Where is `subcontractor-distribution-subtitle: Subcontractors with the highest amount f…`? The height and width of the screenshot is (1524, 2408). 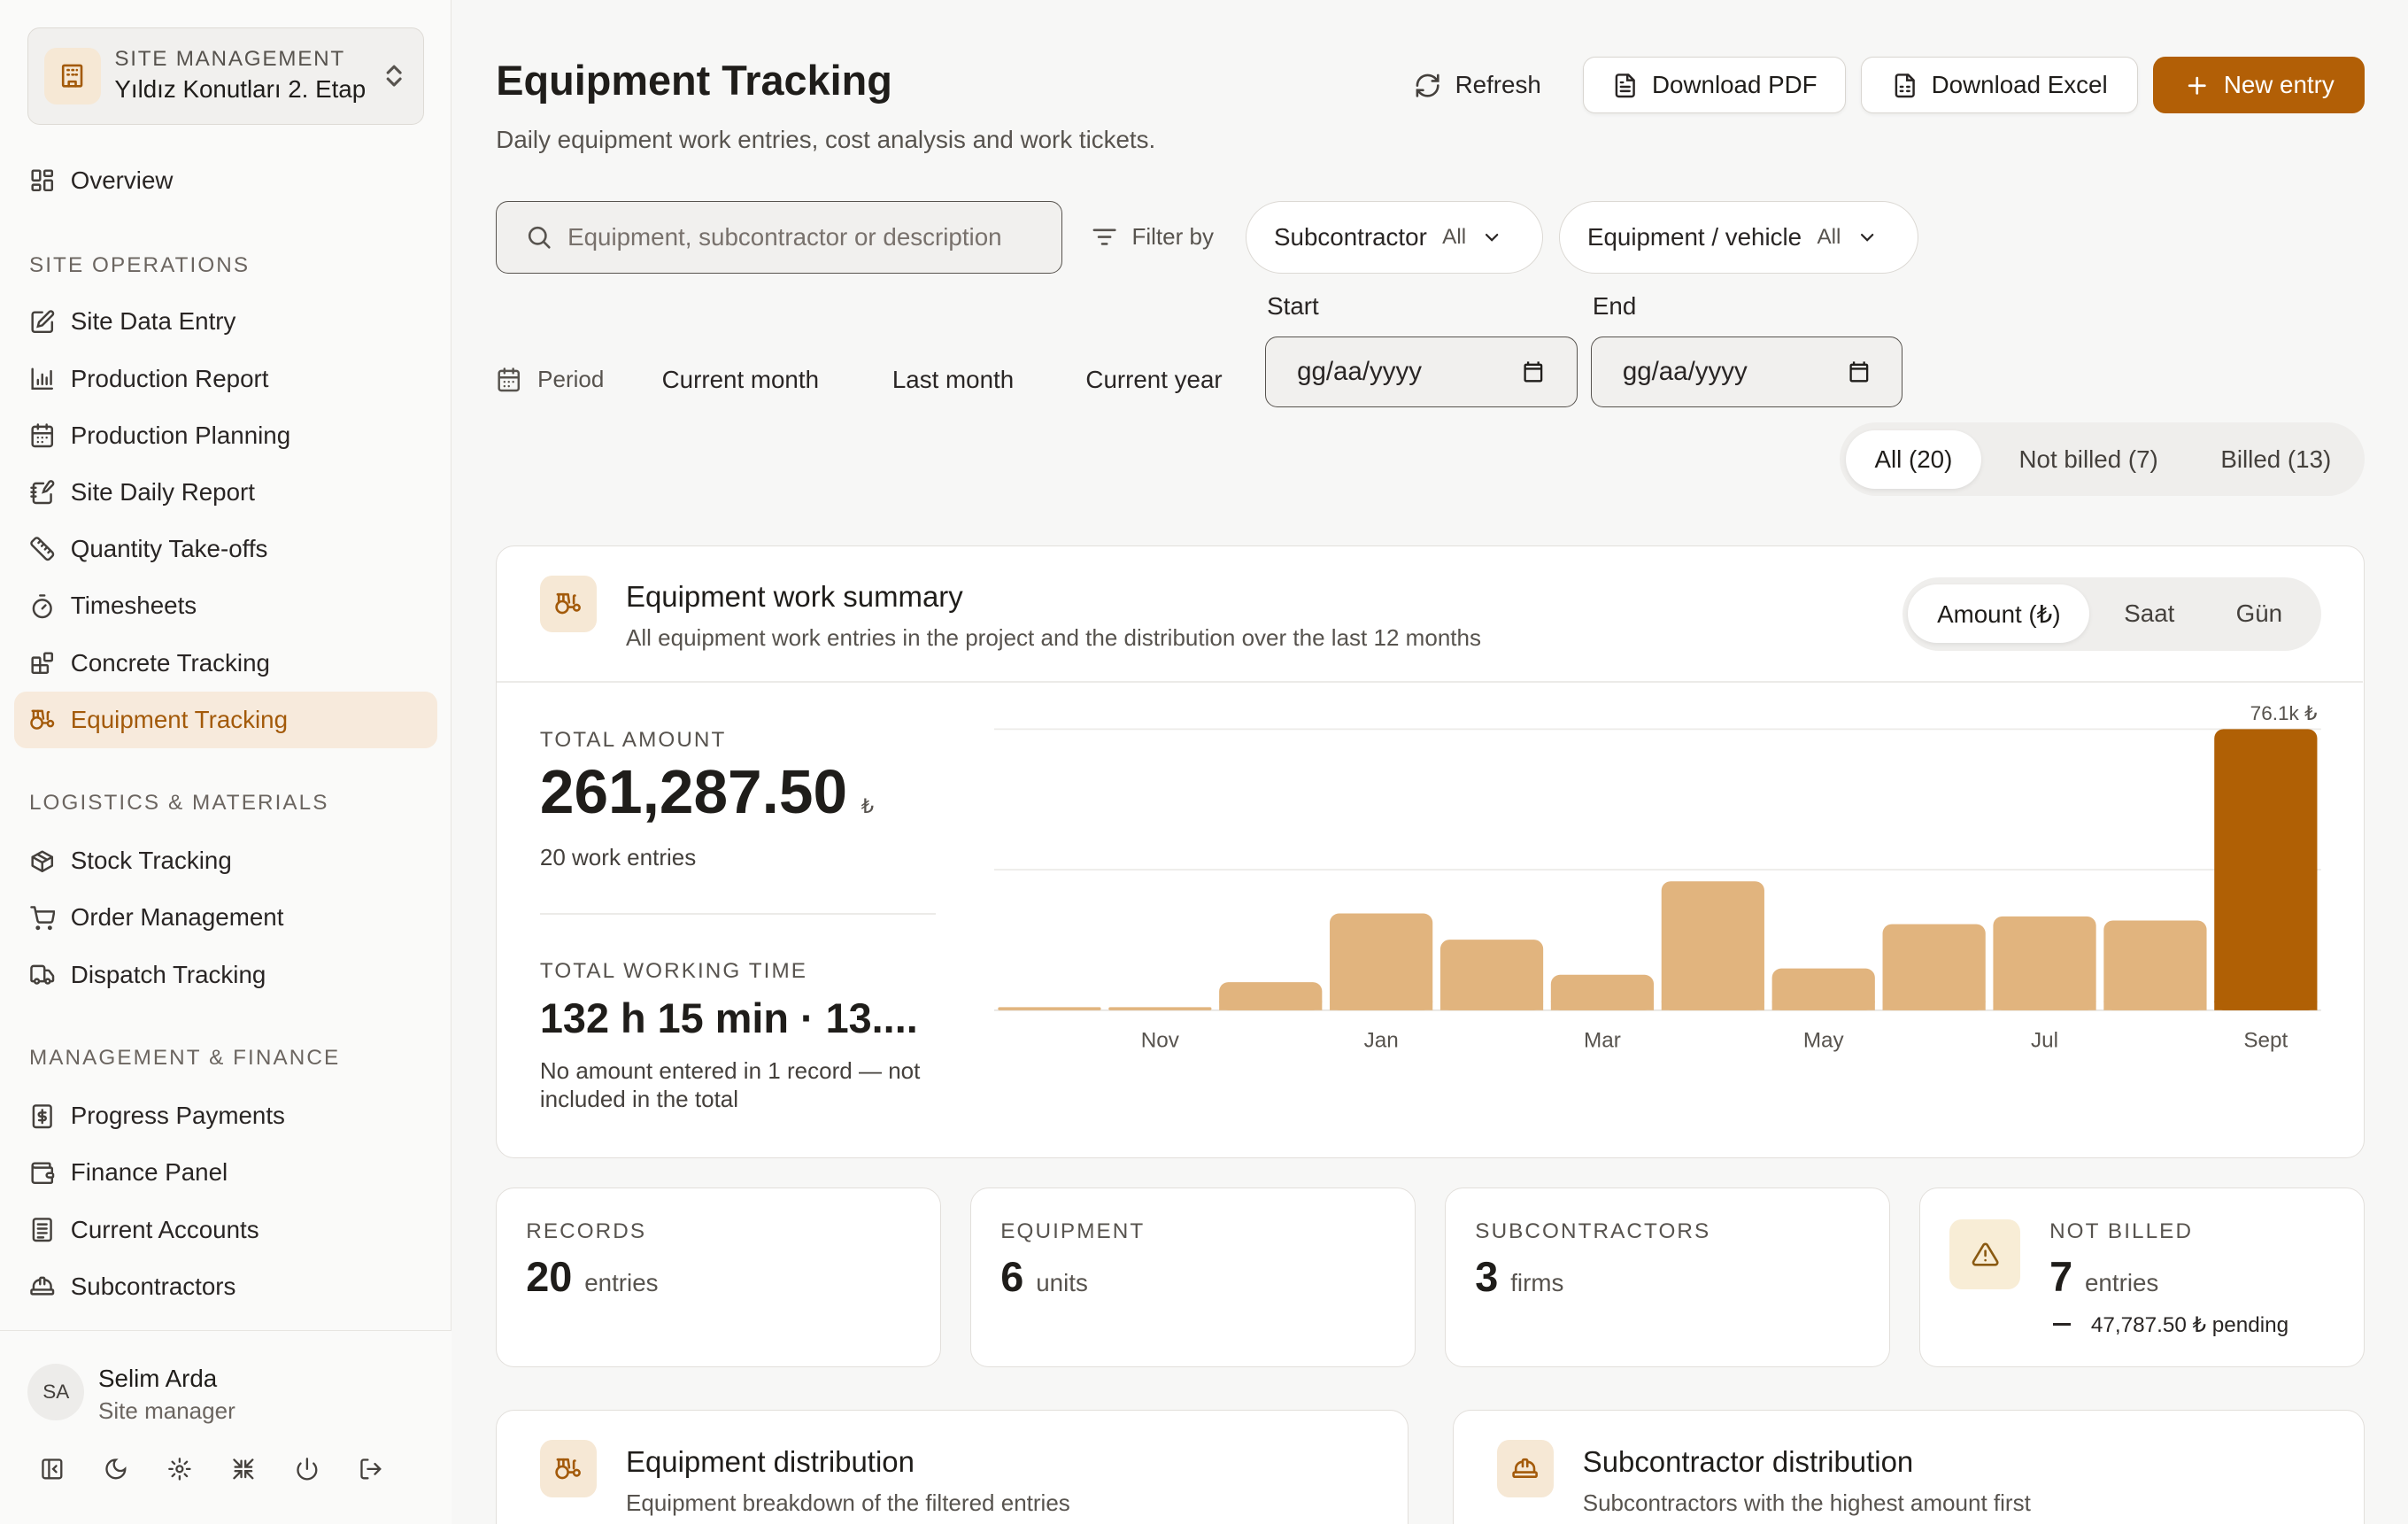
subcontractor-distribution-subtitle: Subcontractors with the highest amount f… is located at coordinates (1806, 1502).